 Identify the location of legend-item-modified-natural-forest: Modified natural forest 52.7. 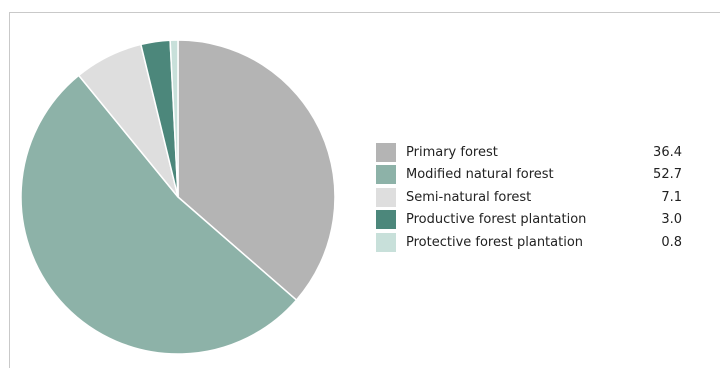
(536, 175).